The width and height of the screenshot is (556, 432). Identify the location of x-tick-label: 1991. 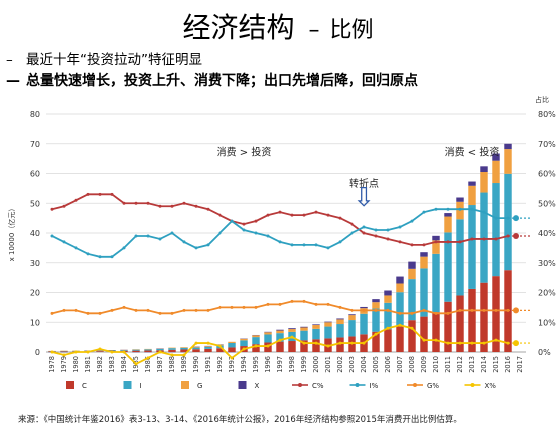
(208, 364).